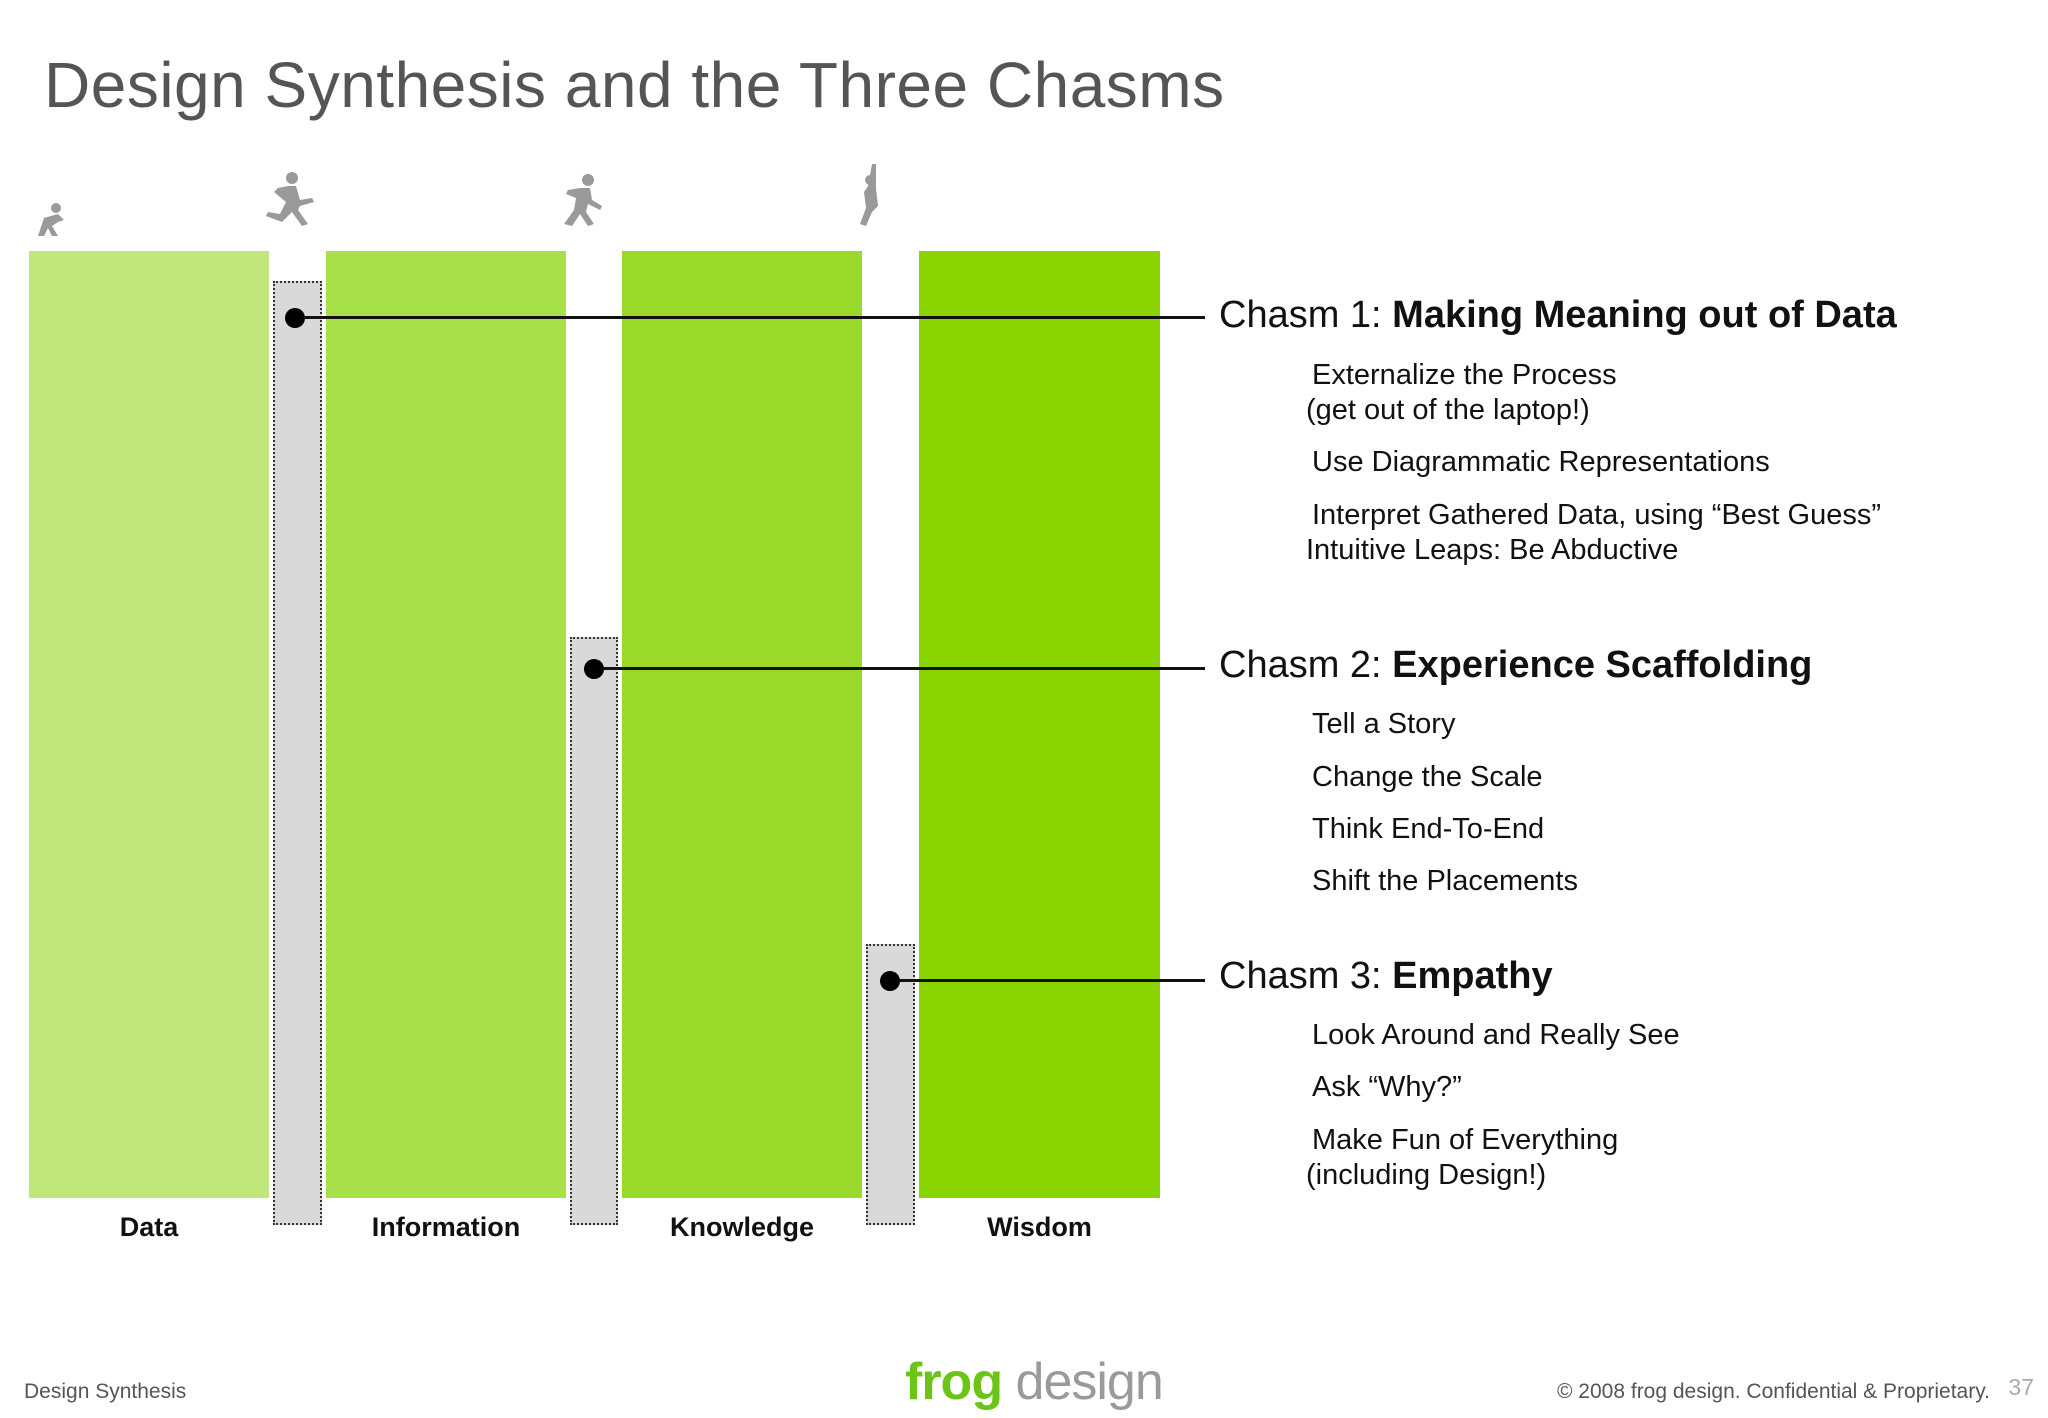 This screenshot has width=2048, height=1418. Describe the element at coordinates (446, 724) in the screenshot. I see `column-information` at that location.